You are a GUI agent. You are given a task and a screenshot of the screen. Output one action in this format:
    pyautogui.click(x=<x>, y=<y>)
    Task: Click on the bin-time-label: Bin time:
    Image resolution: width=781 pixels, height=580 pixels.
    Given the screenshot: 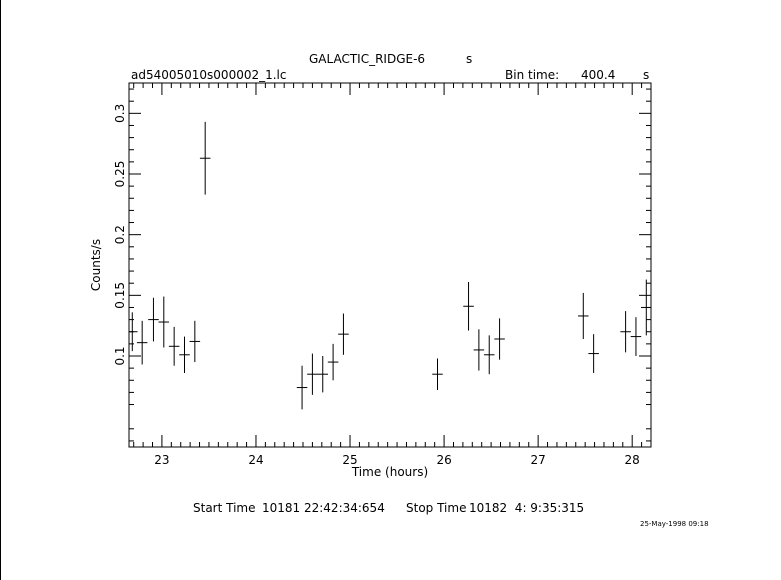 What is the action you would take?
    pyautogui.click(x=532, y=75)
    